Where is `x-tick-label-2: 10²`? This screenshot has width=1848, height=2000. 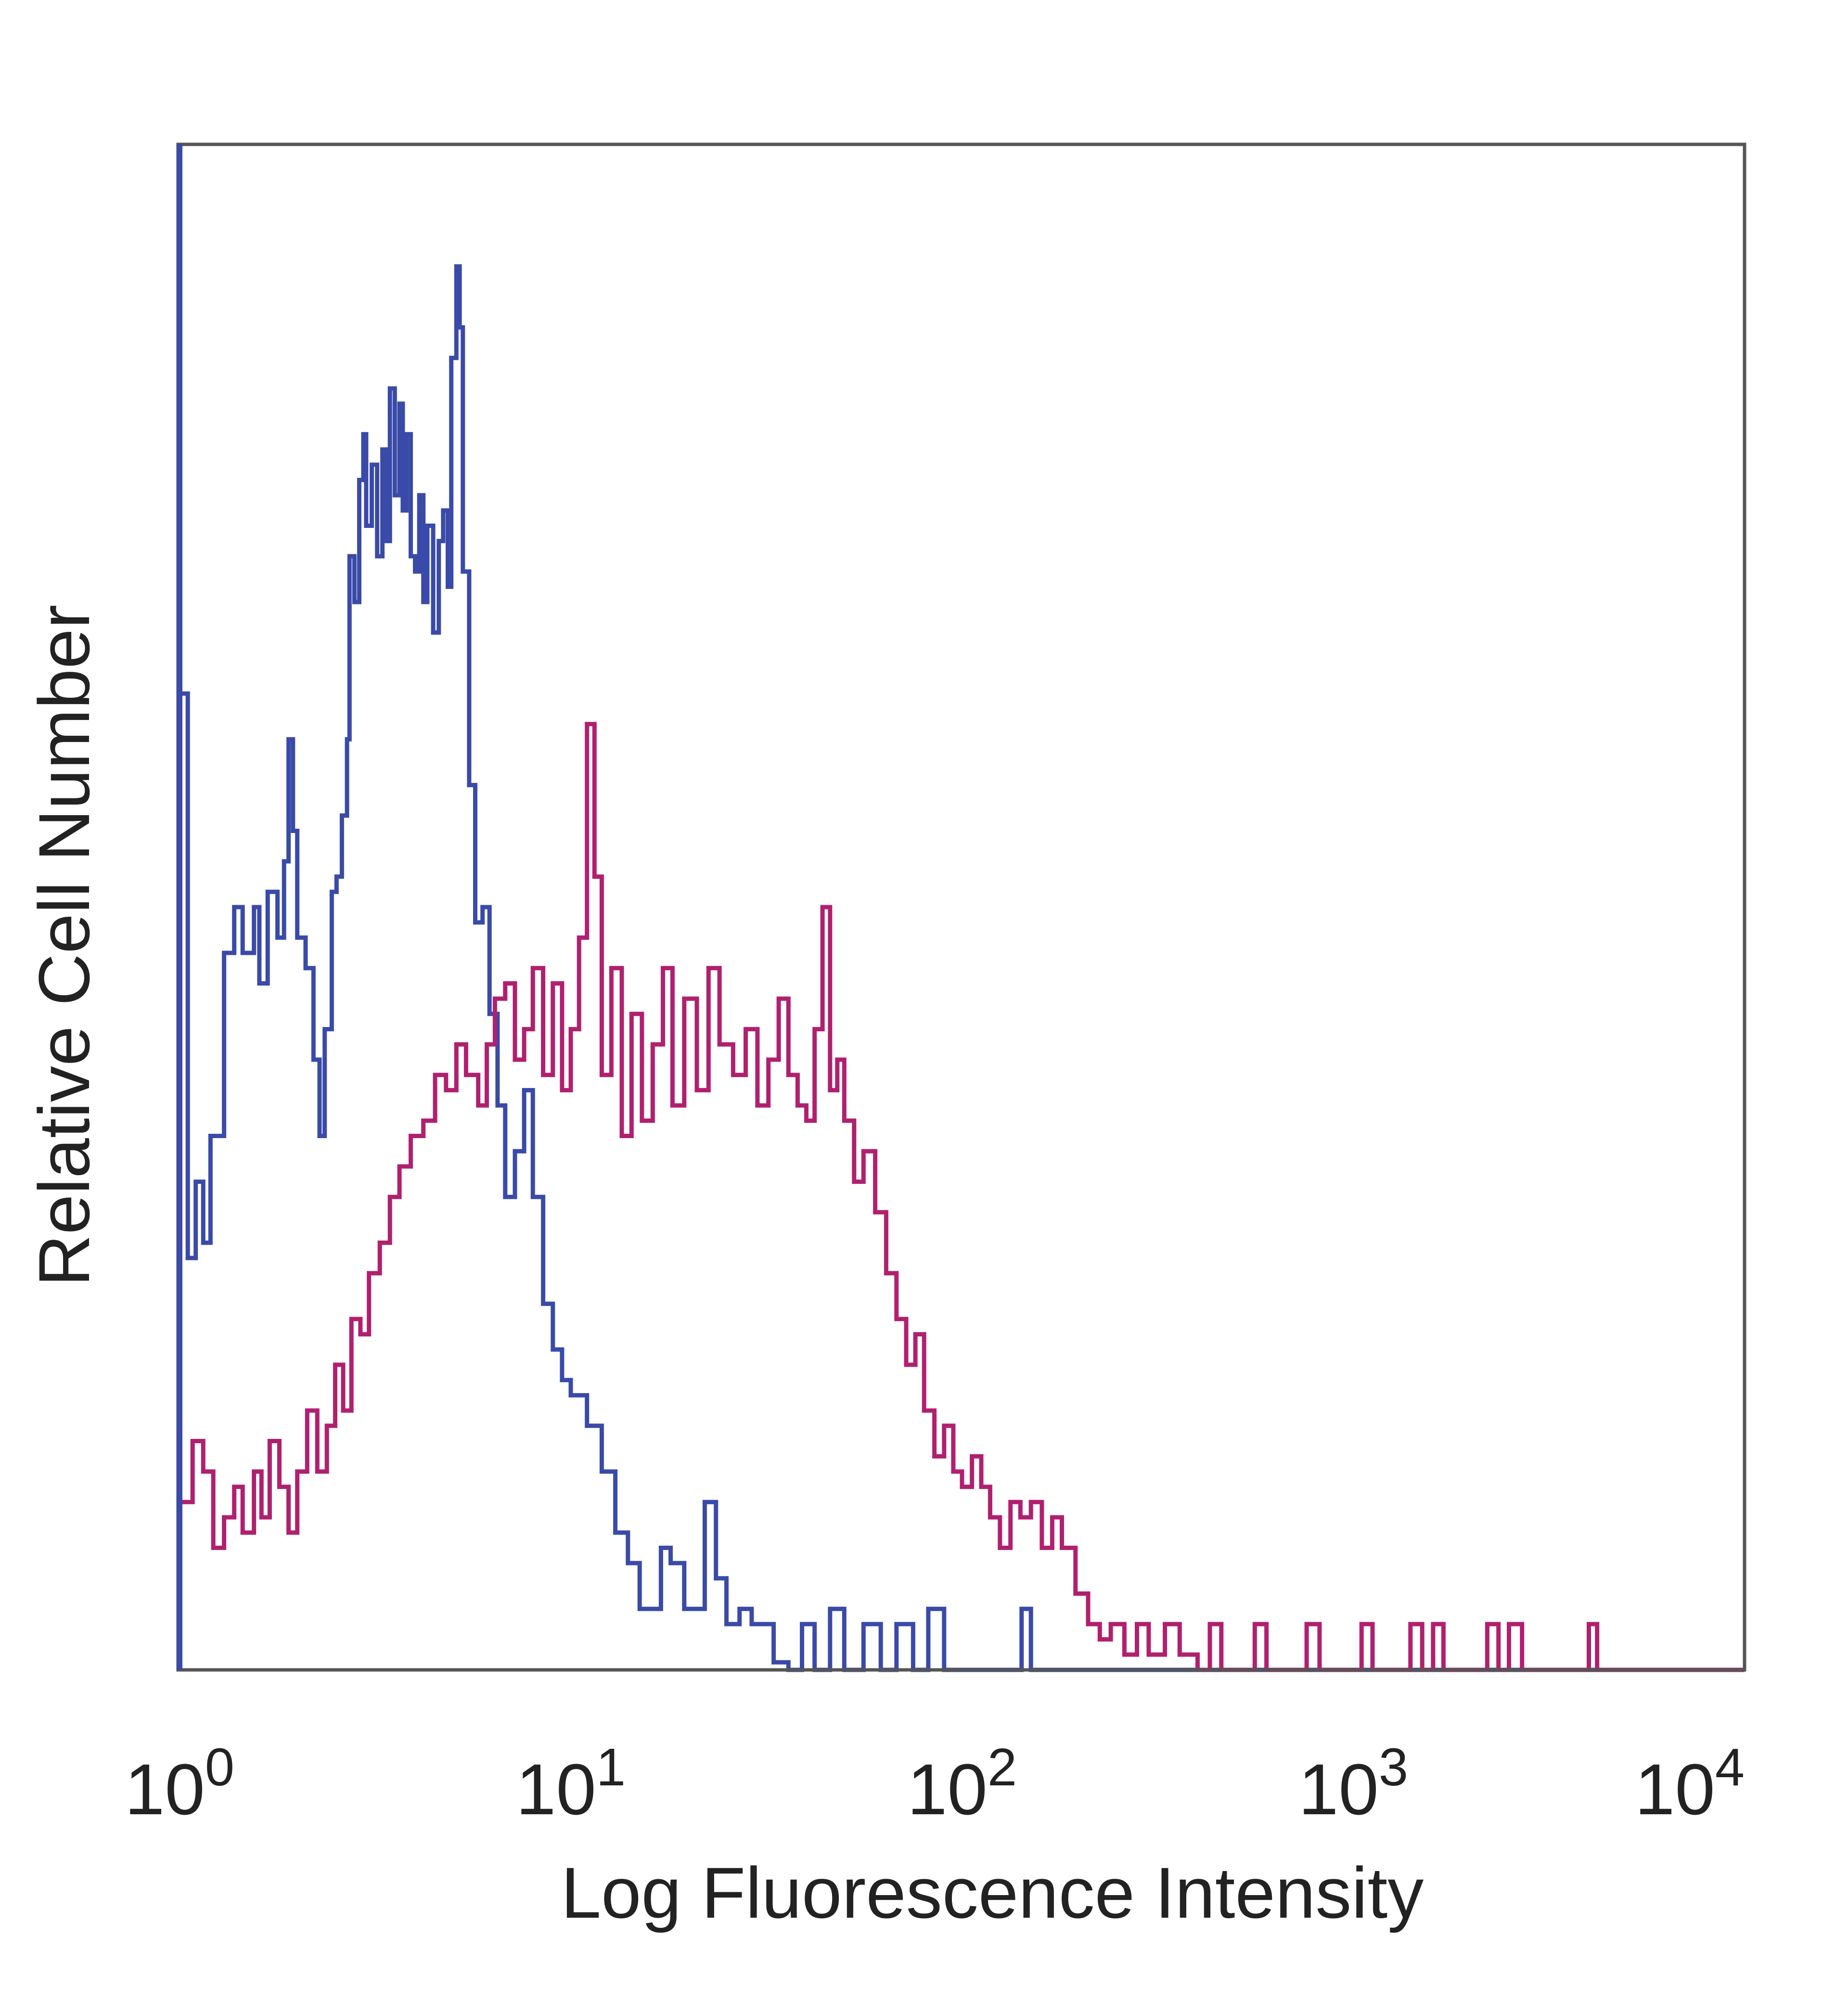
x-tick-label-2: 10² is located at coordinates (962, 1784).